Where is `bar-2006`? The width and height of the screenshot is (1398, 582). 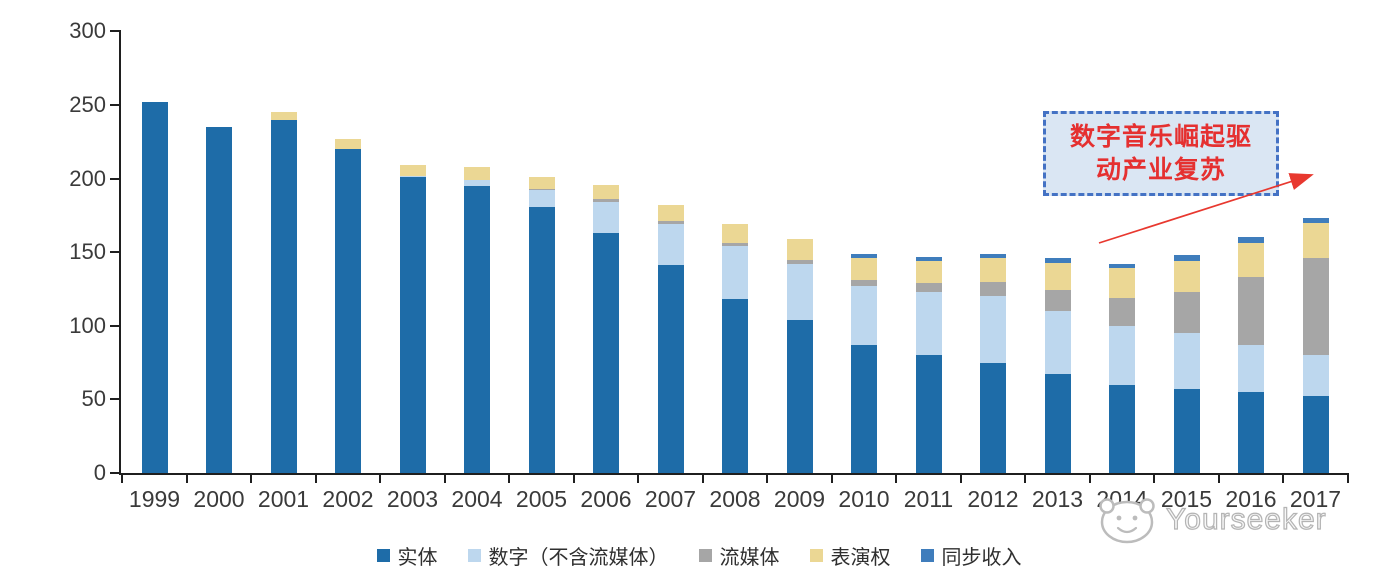
bar-2006 is located at coordinates (606, 329).